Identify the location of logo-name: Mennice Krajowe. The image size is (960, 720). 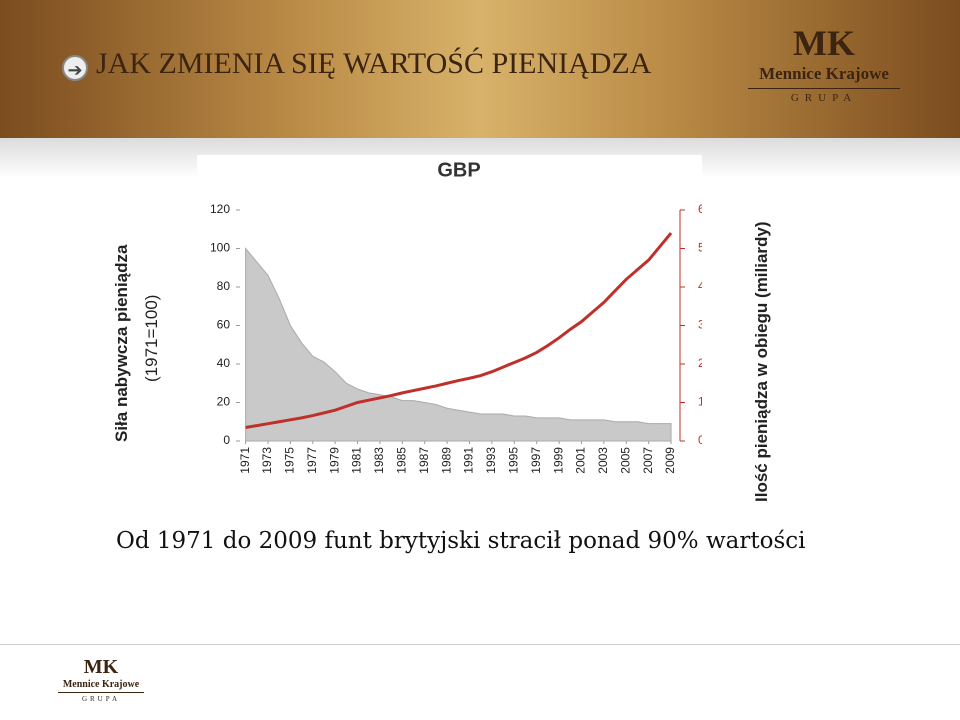
(824, 76).